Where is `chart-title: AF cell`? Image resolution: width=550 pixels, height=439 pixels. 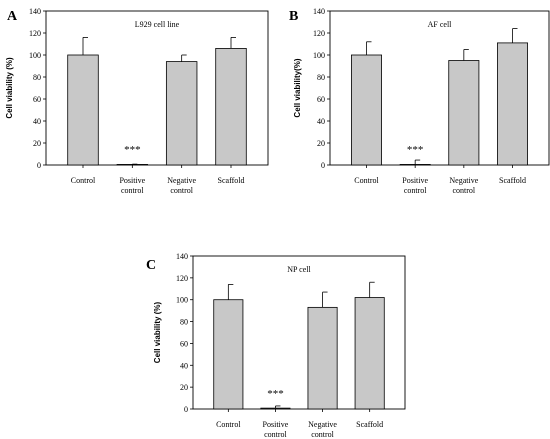 chart-title: AF cell is located at coordinates (440, 24).